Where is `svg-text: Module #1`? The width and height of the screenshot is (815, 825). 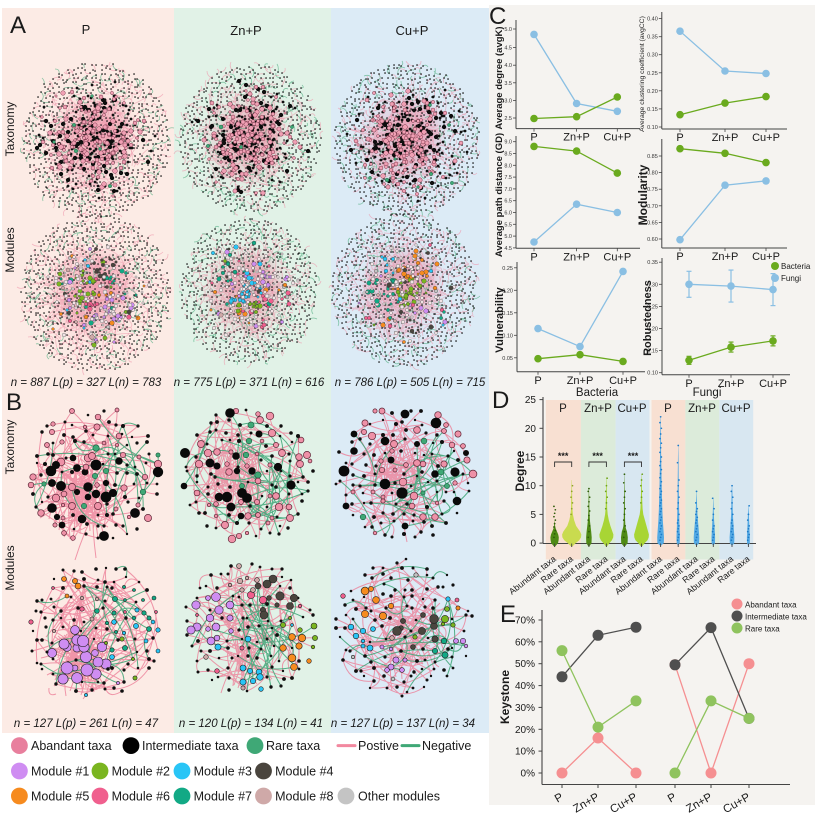
svg-text: Module #1 is located at coordinates (60, 772).